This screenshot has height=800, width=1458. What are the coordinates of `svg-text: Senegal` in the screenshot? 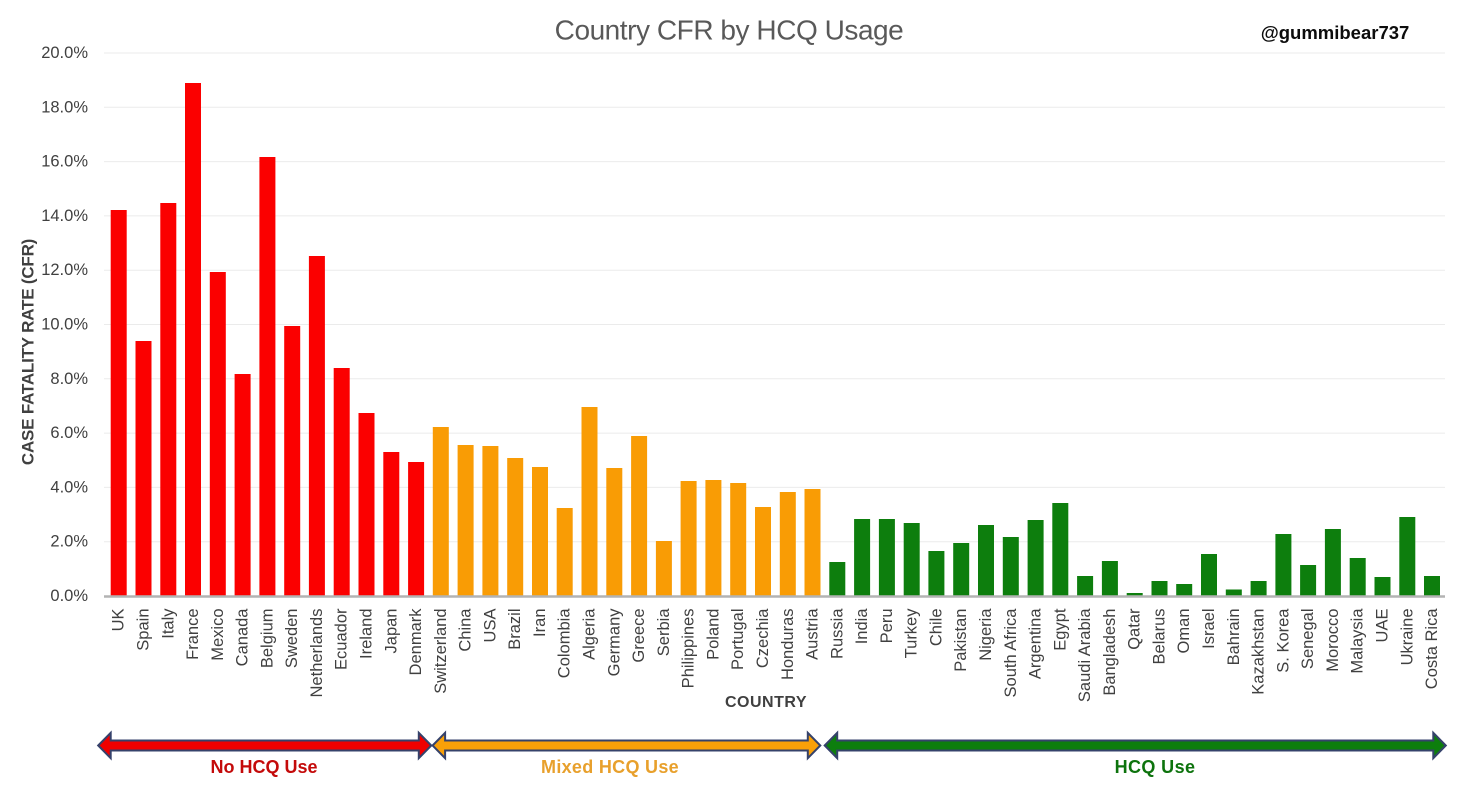 It's located at (1308, 639).